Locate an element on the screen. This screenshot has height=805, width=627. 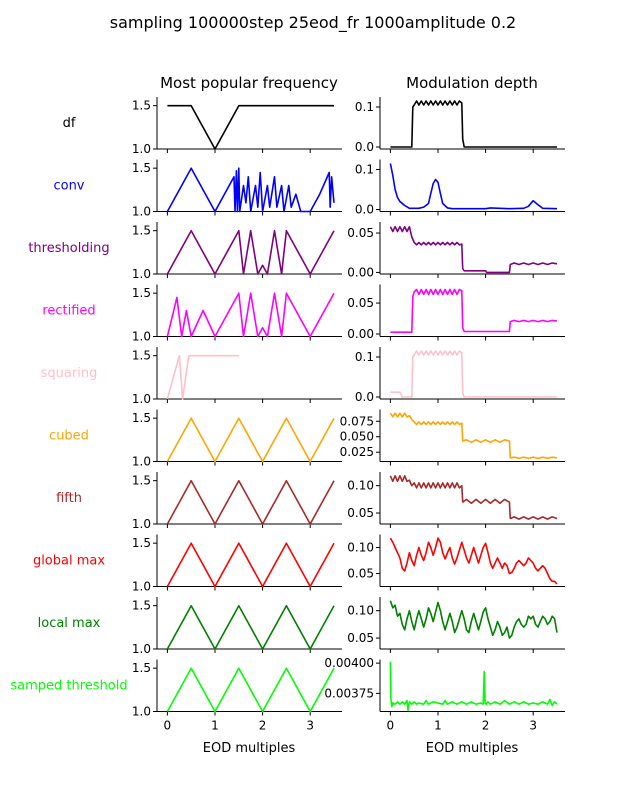
row-label: cubed is located at coordinates (69, 436).